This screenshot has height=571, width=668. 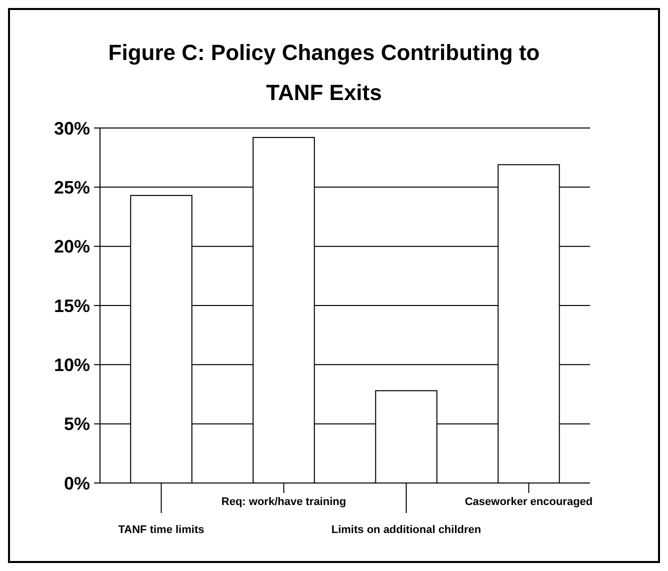 What do you see at coordinates (283, 502) in the screenshot?
I see `x-tick-label: Req: work/have training` at bounding box center [283, 502].